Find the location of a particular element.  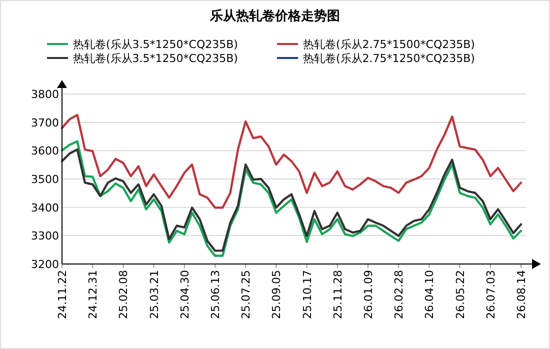

x-tick-label: 25.03.21 is located at coordinates (154, 294).